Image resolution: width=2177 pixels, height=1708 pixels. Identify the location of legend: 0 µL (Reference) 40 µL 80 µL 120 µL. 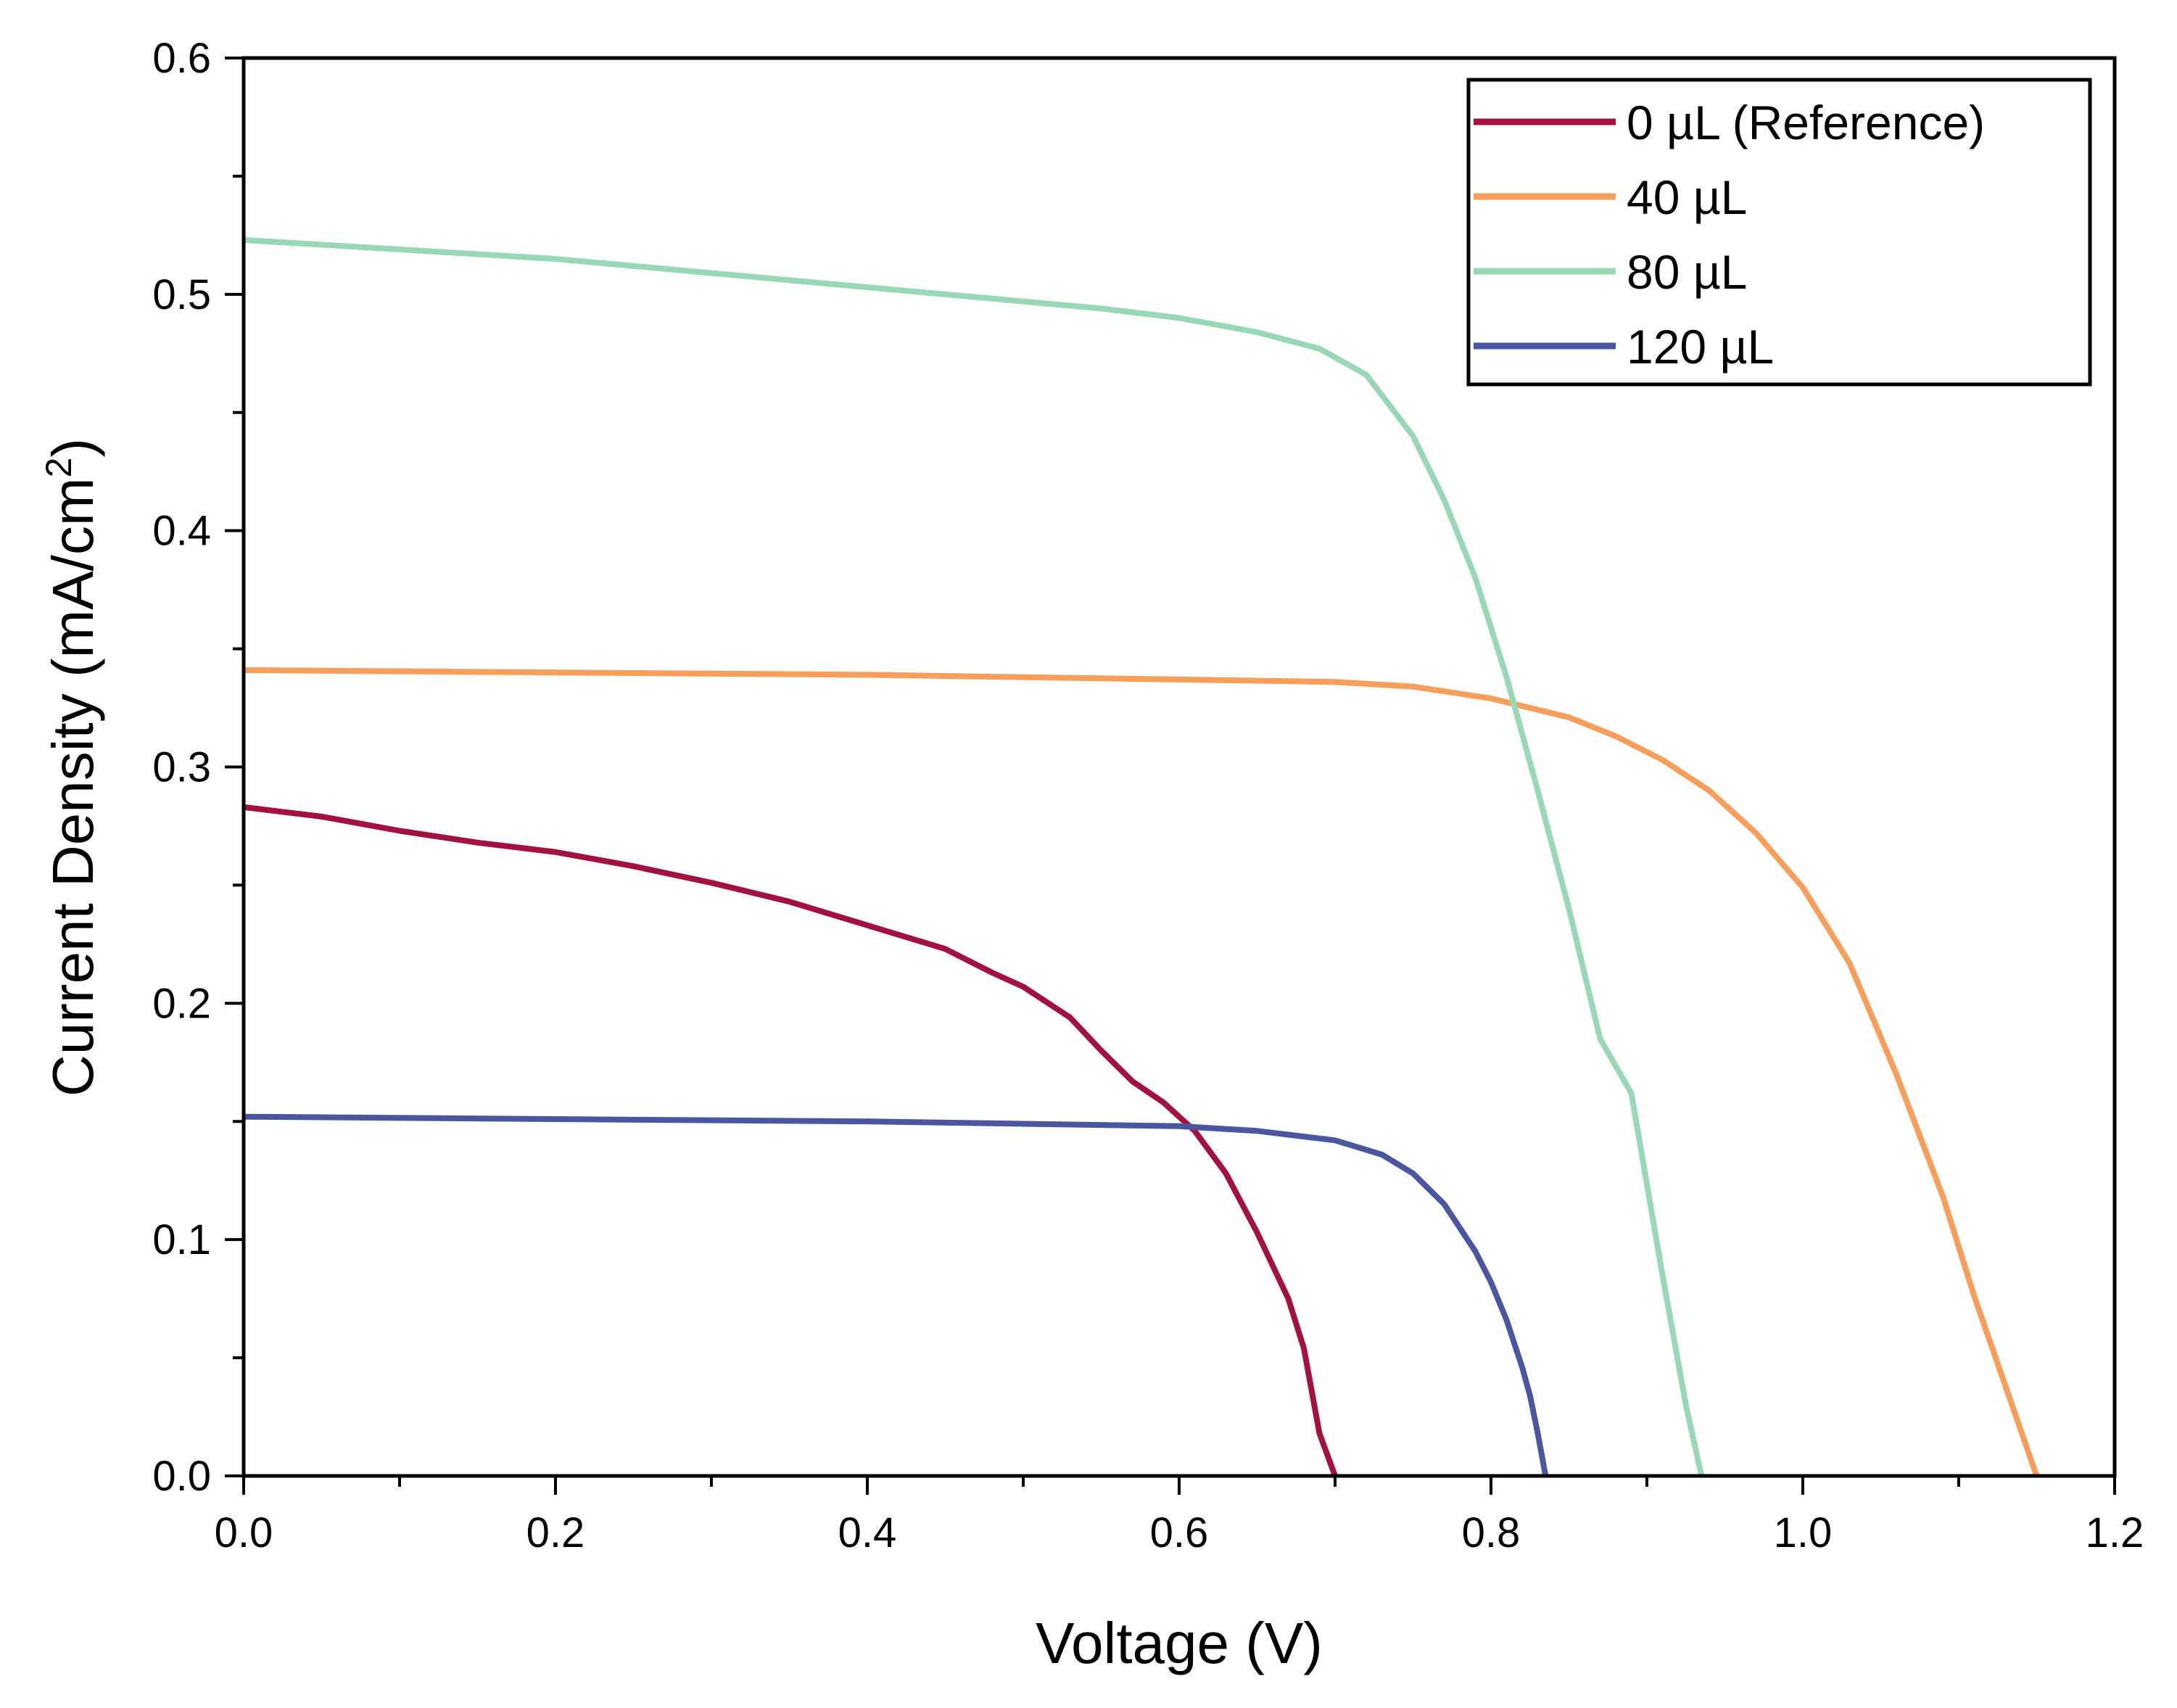
(1779, 232).